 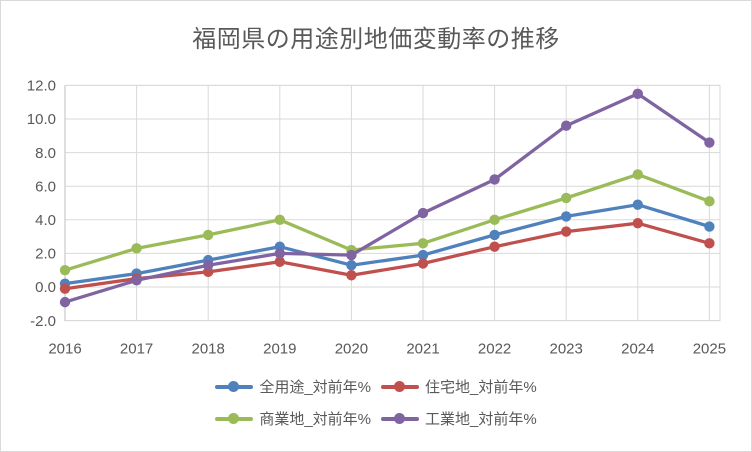 What do you see at coordinates (64, 349) in the screenshot?
I see `x-tick-label: 2016` at bounding box center [64, 349].